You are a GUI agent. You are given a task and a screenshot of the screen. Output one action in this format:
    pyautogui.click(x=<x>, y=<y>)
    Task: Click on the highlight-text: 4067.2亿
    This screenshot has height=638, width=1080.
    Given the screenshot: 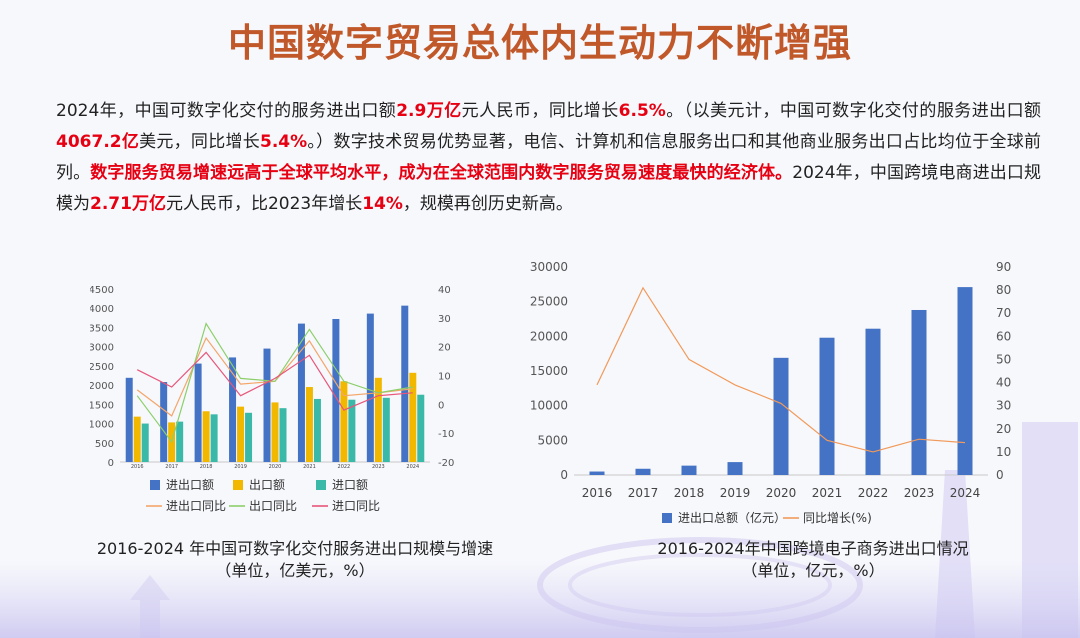 What is the action you would take?
    pyautogui.click(x=98, y=142)
    